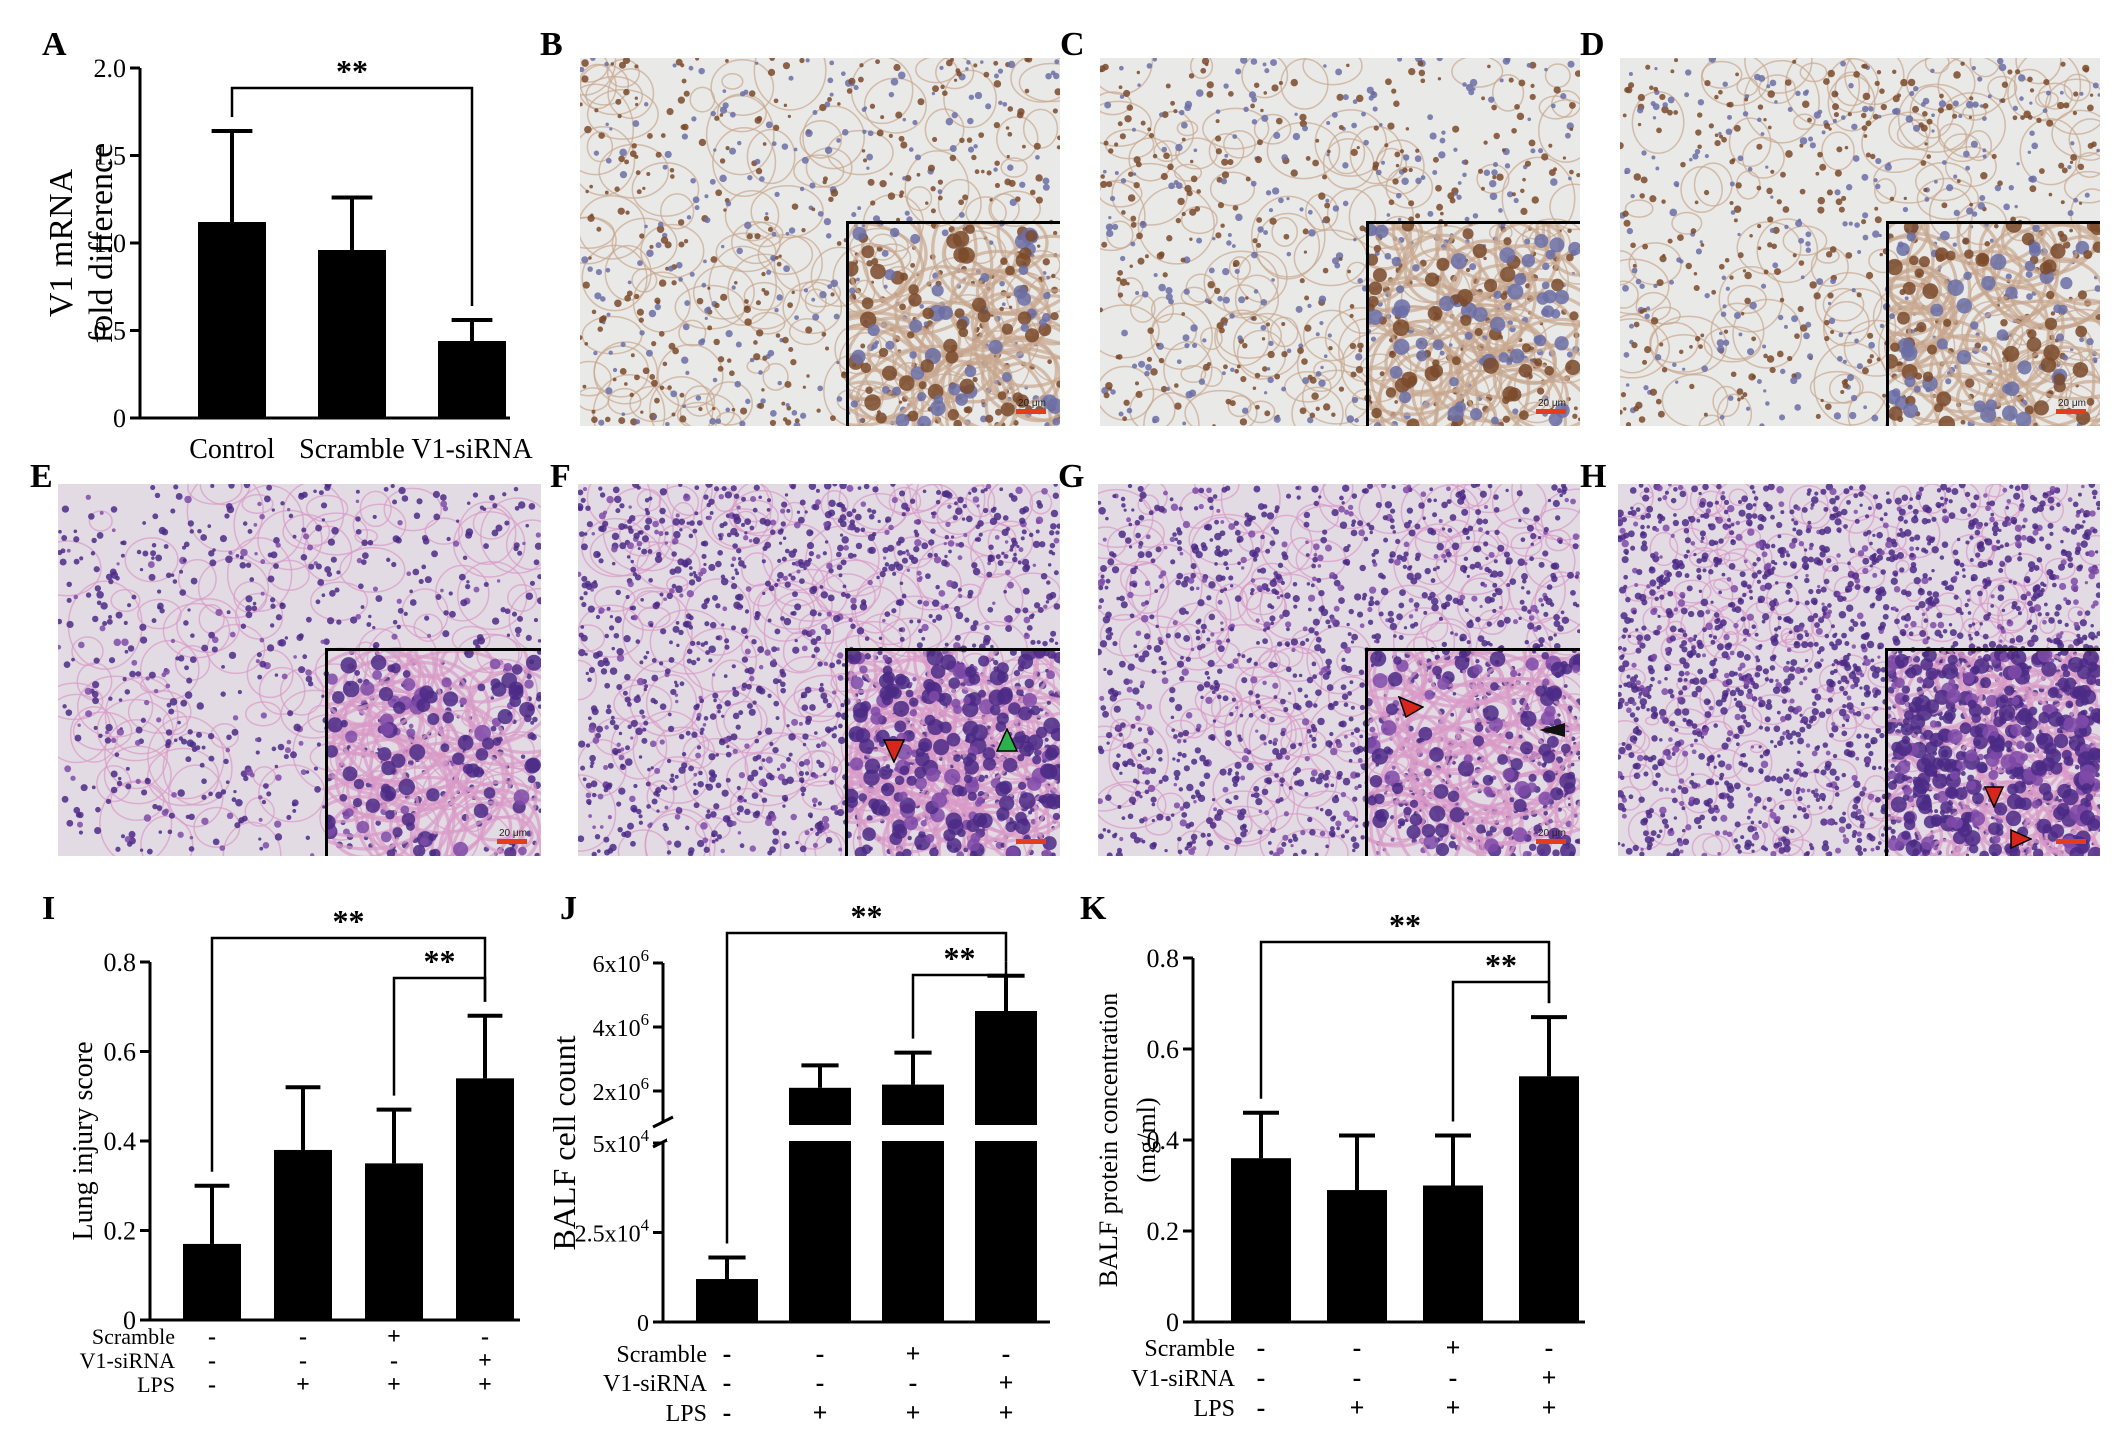 The width and height of the screenshot is (2126, 1442). I want to click on y-tick-label: 0.6, so click(120, 1052).